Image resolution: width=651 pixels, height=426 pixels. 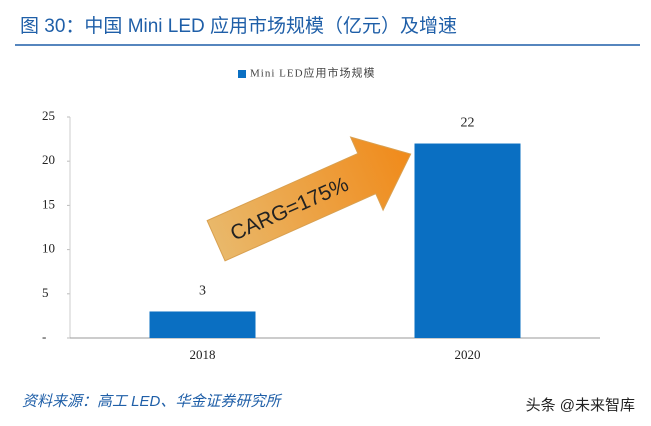 I want to click on growth-arrow: CARG=175%, so click(x=309, y=199).